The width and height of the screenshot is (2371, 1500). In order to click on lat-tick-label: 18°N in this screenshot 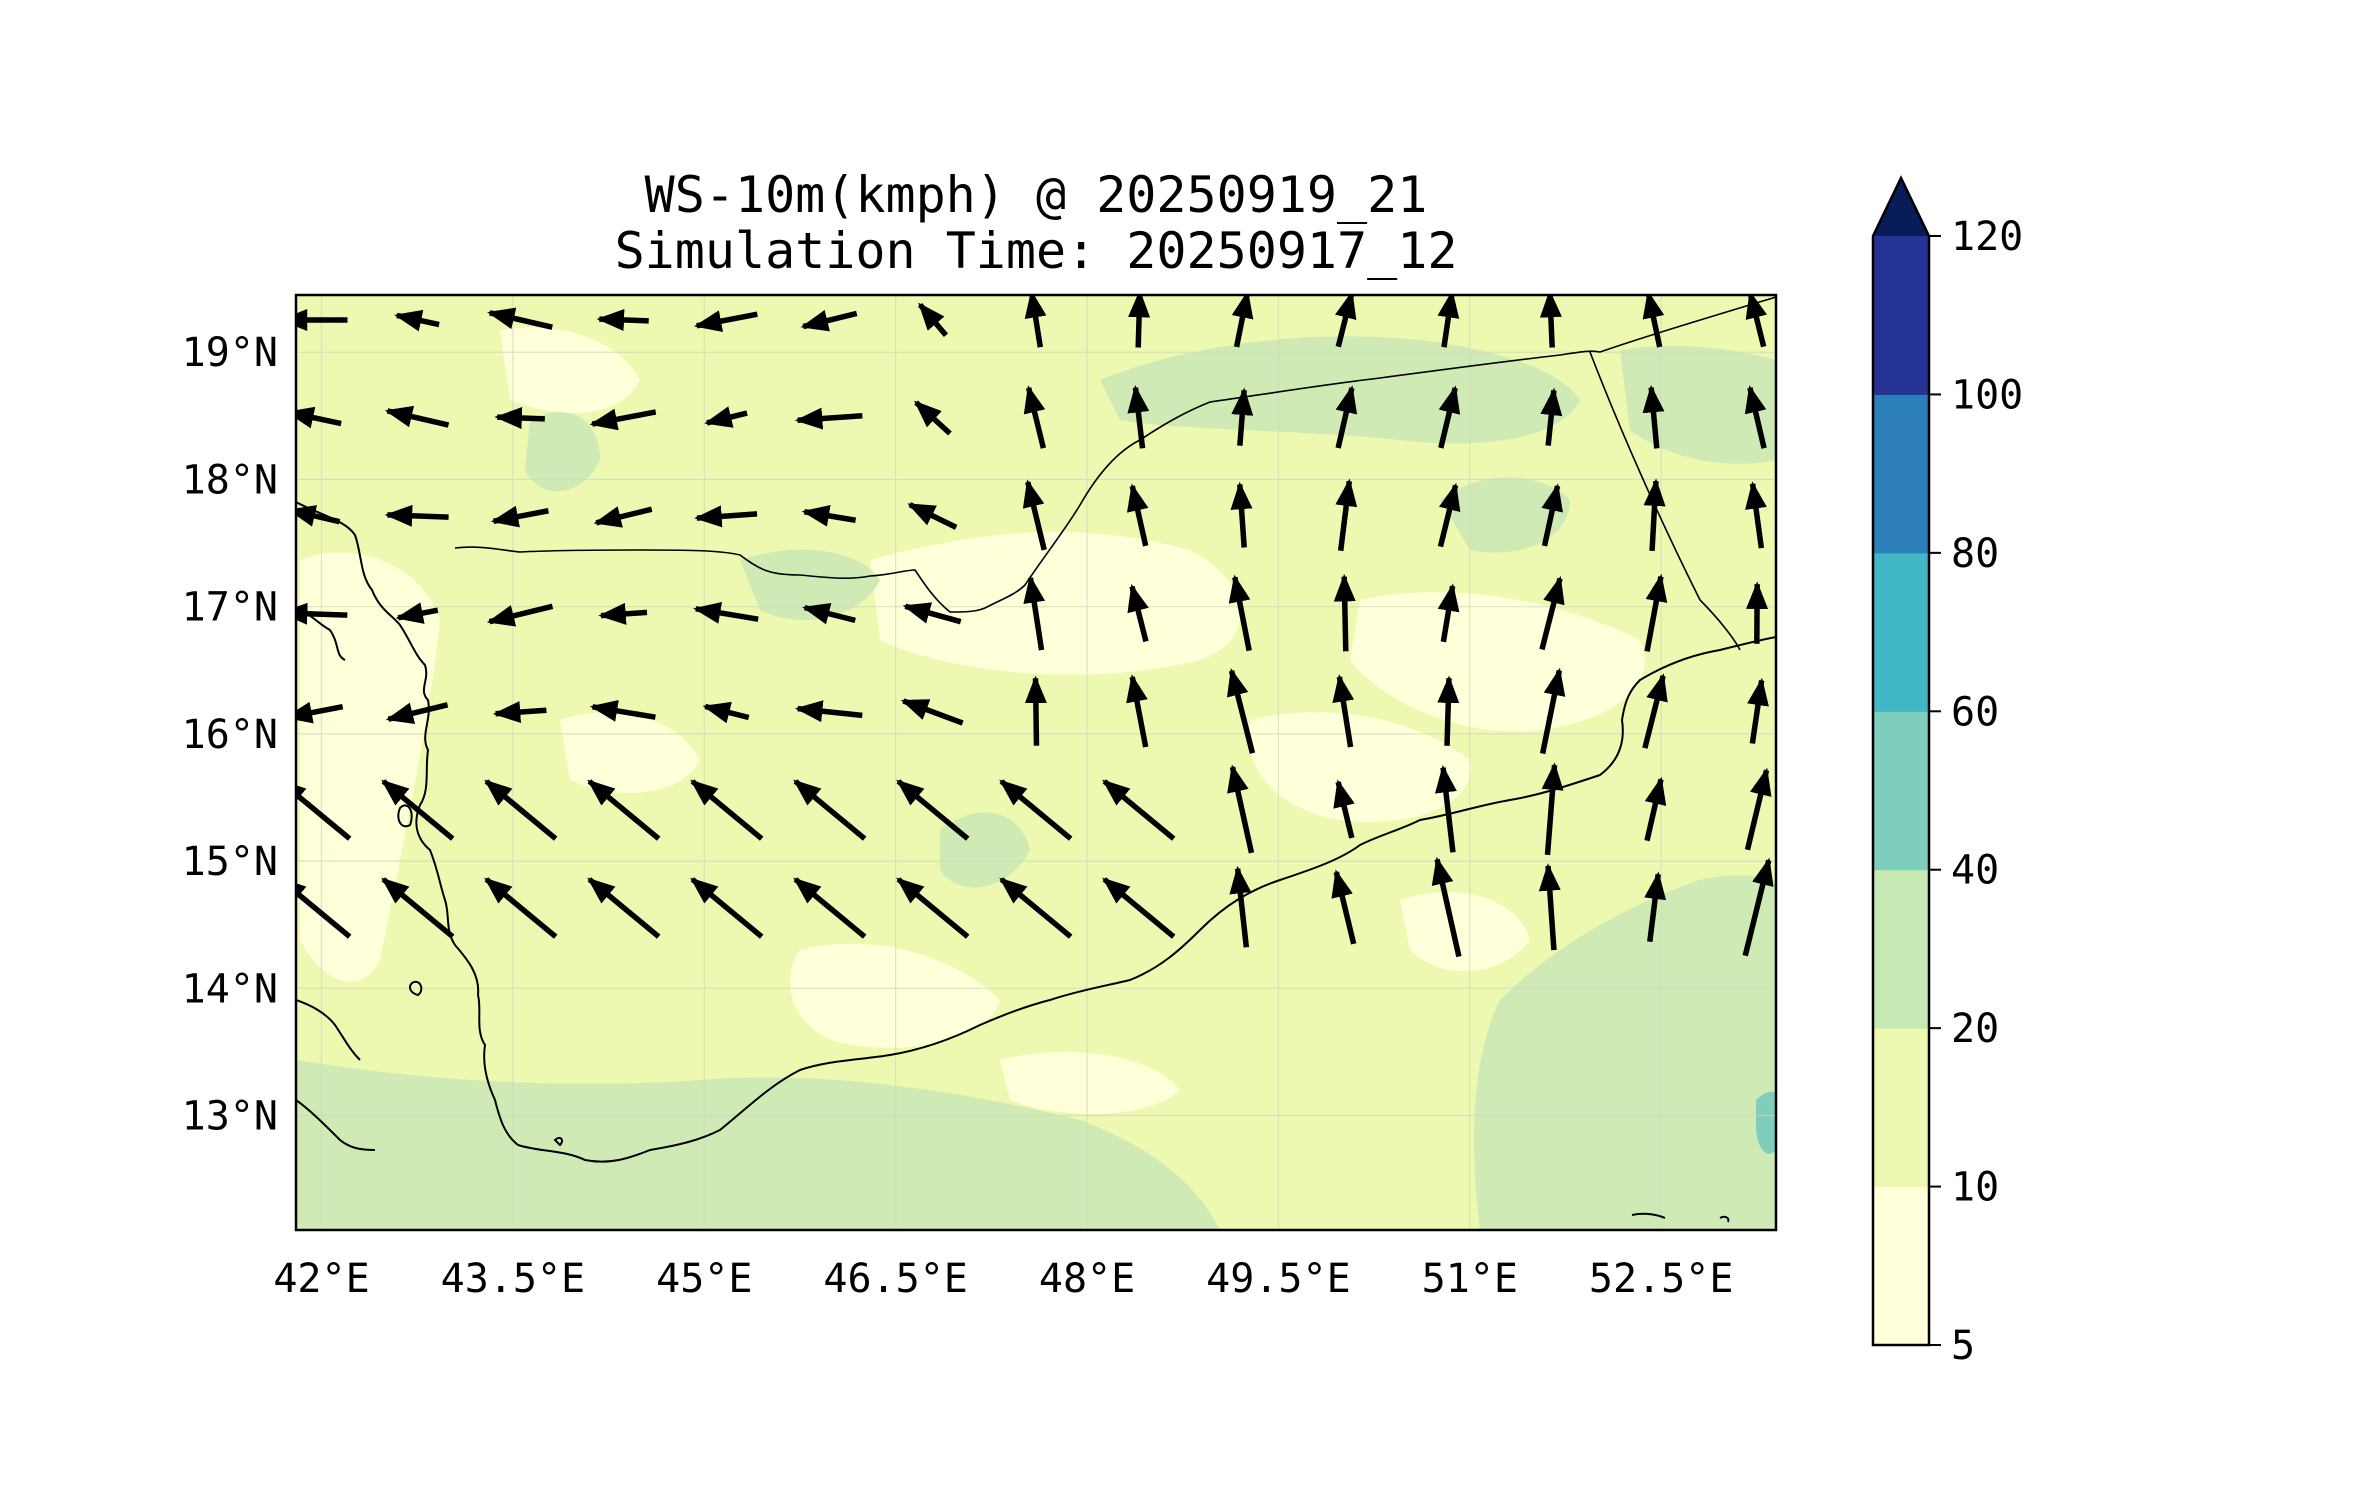, I will do `click(230, 480)`.